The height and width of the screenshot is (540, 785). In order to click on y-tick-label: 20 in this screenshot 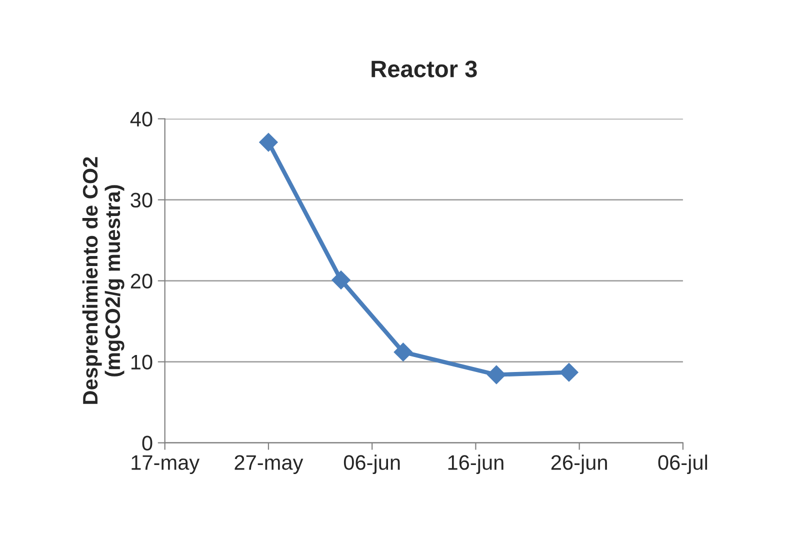, I will do `click(141, 281)`.